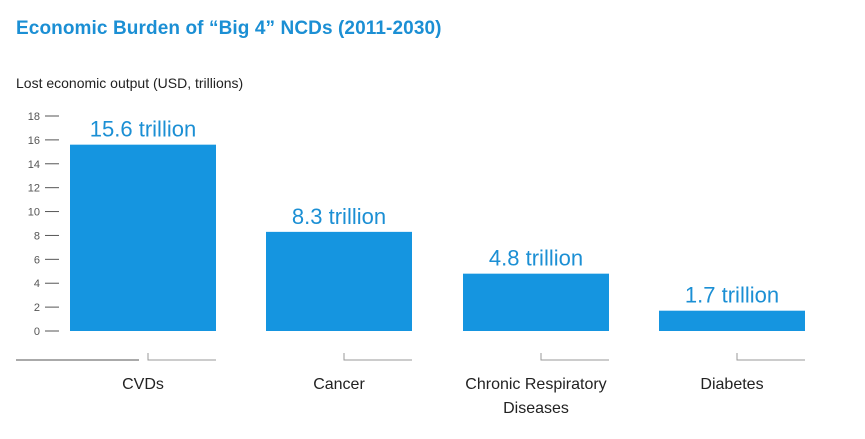 The height and width of the screenshot is (439, 865). I want to click on y-tick-label: 8, so click(37, 236).